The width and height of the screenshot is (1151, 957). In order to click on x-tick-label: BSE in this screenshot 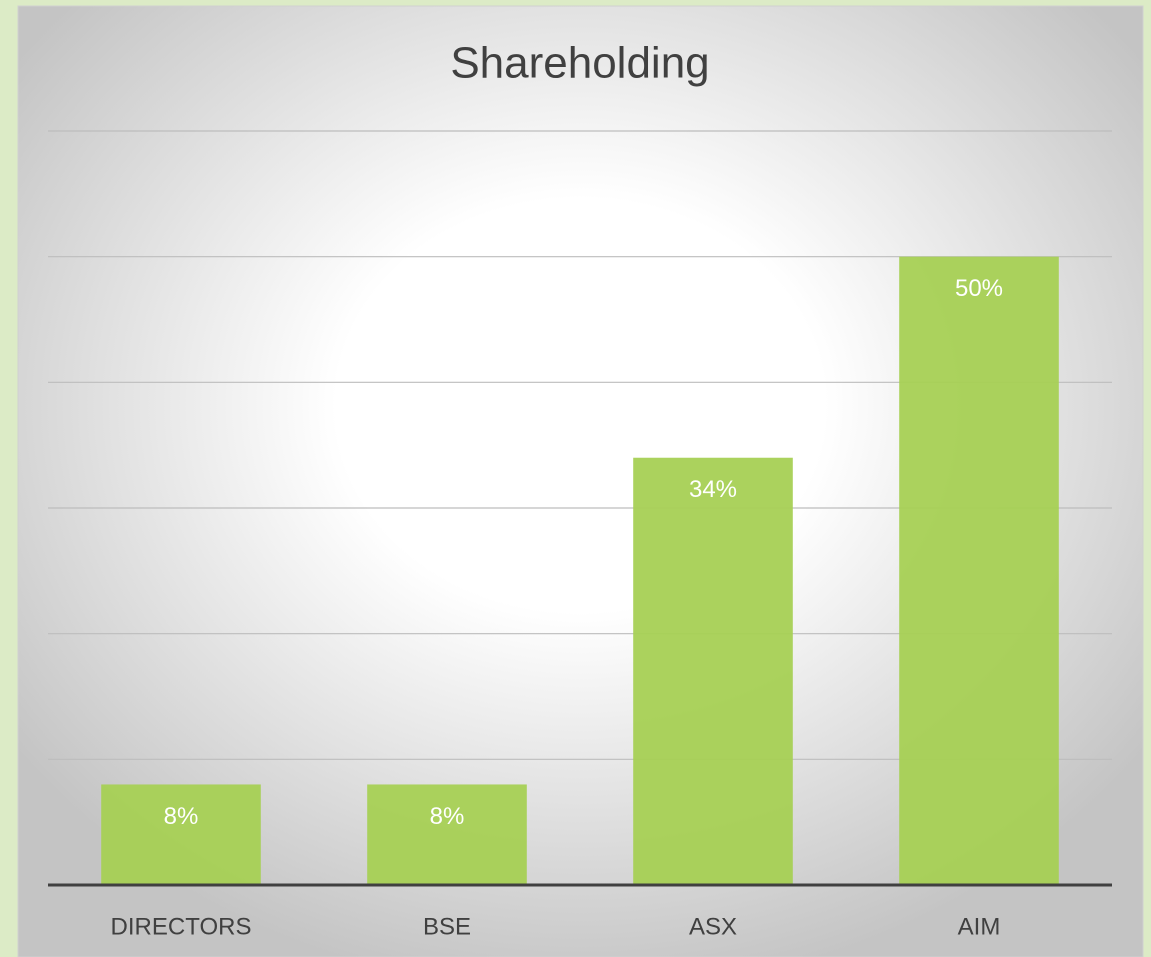, I will do `click(447, 926)`.